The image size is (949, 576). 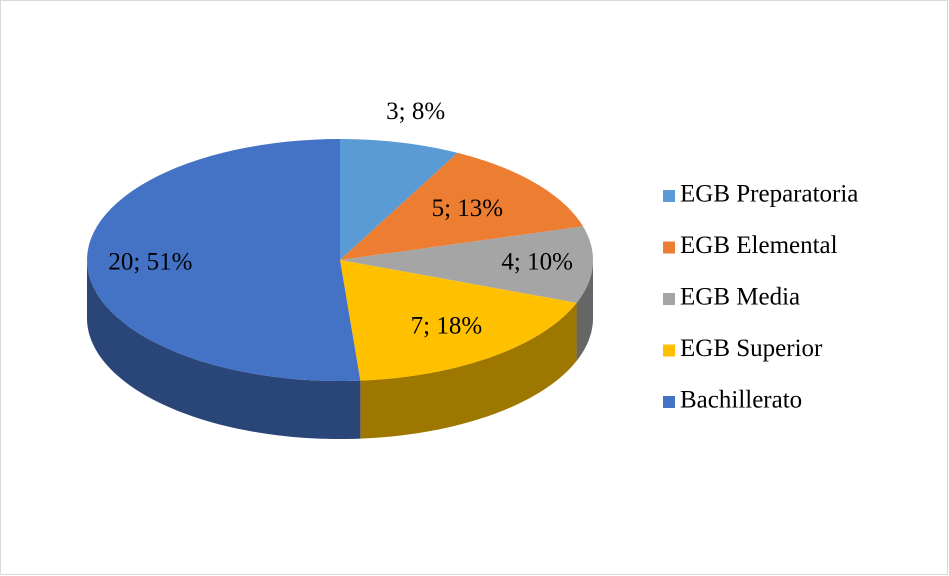 I want to click on legend-label: EGB Elemental, so click(x=759, y=245).